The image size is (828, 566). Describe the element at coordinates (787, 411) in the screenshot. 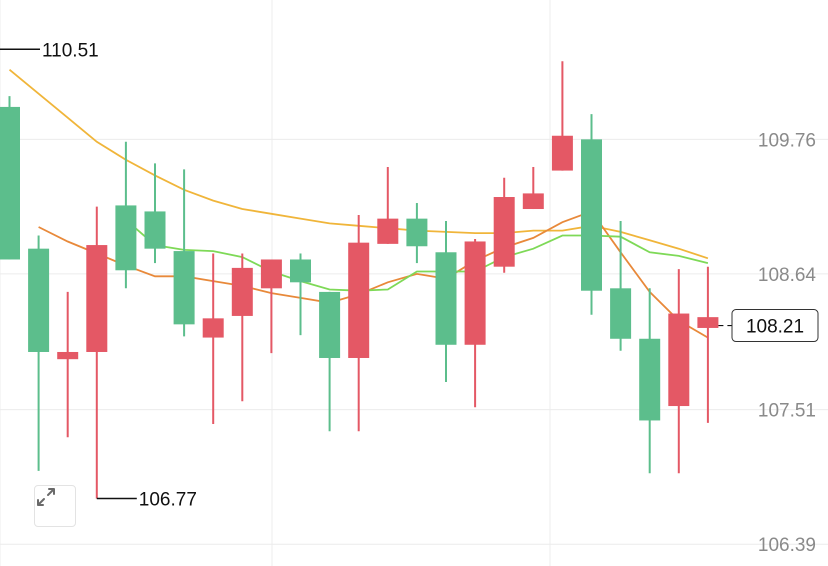

I see `y-tick-label: 107.51` at that location.